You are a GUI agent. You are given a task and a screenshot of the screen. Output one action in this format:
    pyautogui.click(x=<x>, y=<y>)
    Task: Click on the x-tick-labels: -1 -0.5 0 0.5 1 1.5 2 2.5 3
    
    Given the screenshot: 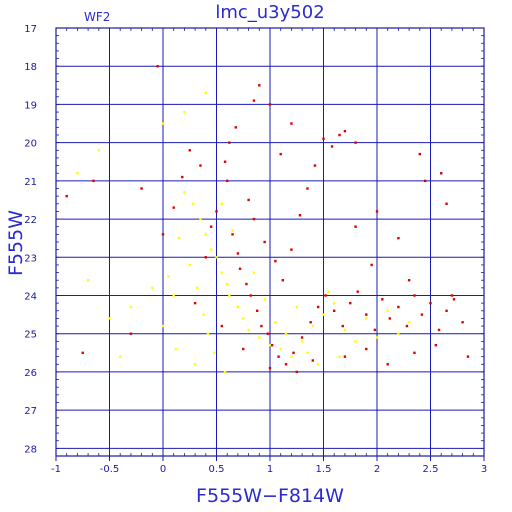 What is the action you would take?
    pyautogui.click(x=269, y=469)
    